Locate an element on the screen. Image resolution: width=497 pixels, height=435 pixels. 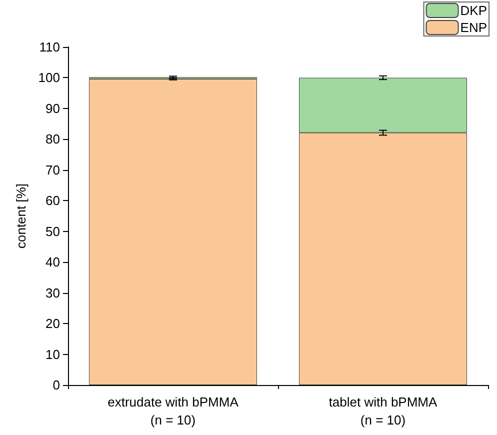
y-tick-label: 80 is located at coordinates (53, 139).